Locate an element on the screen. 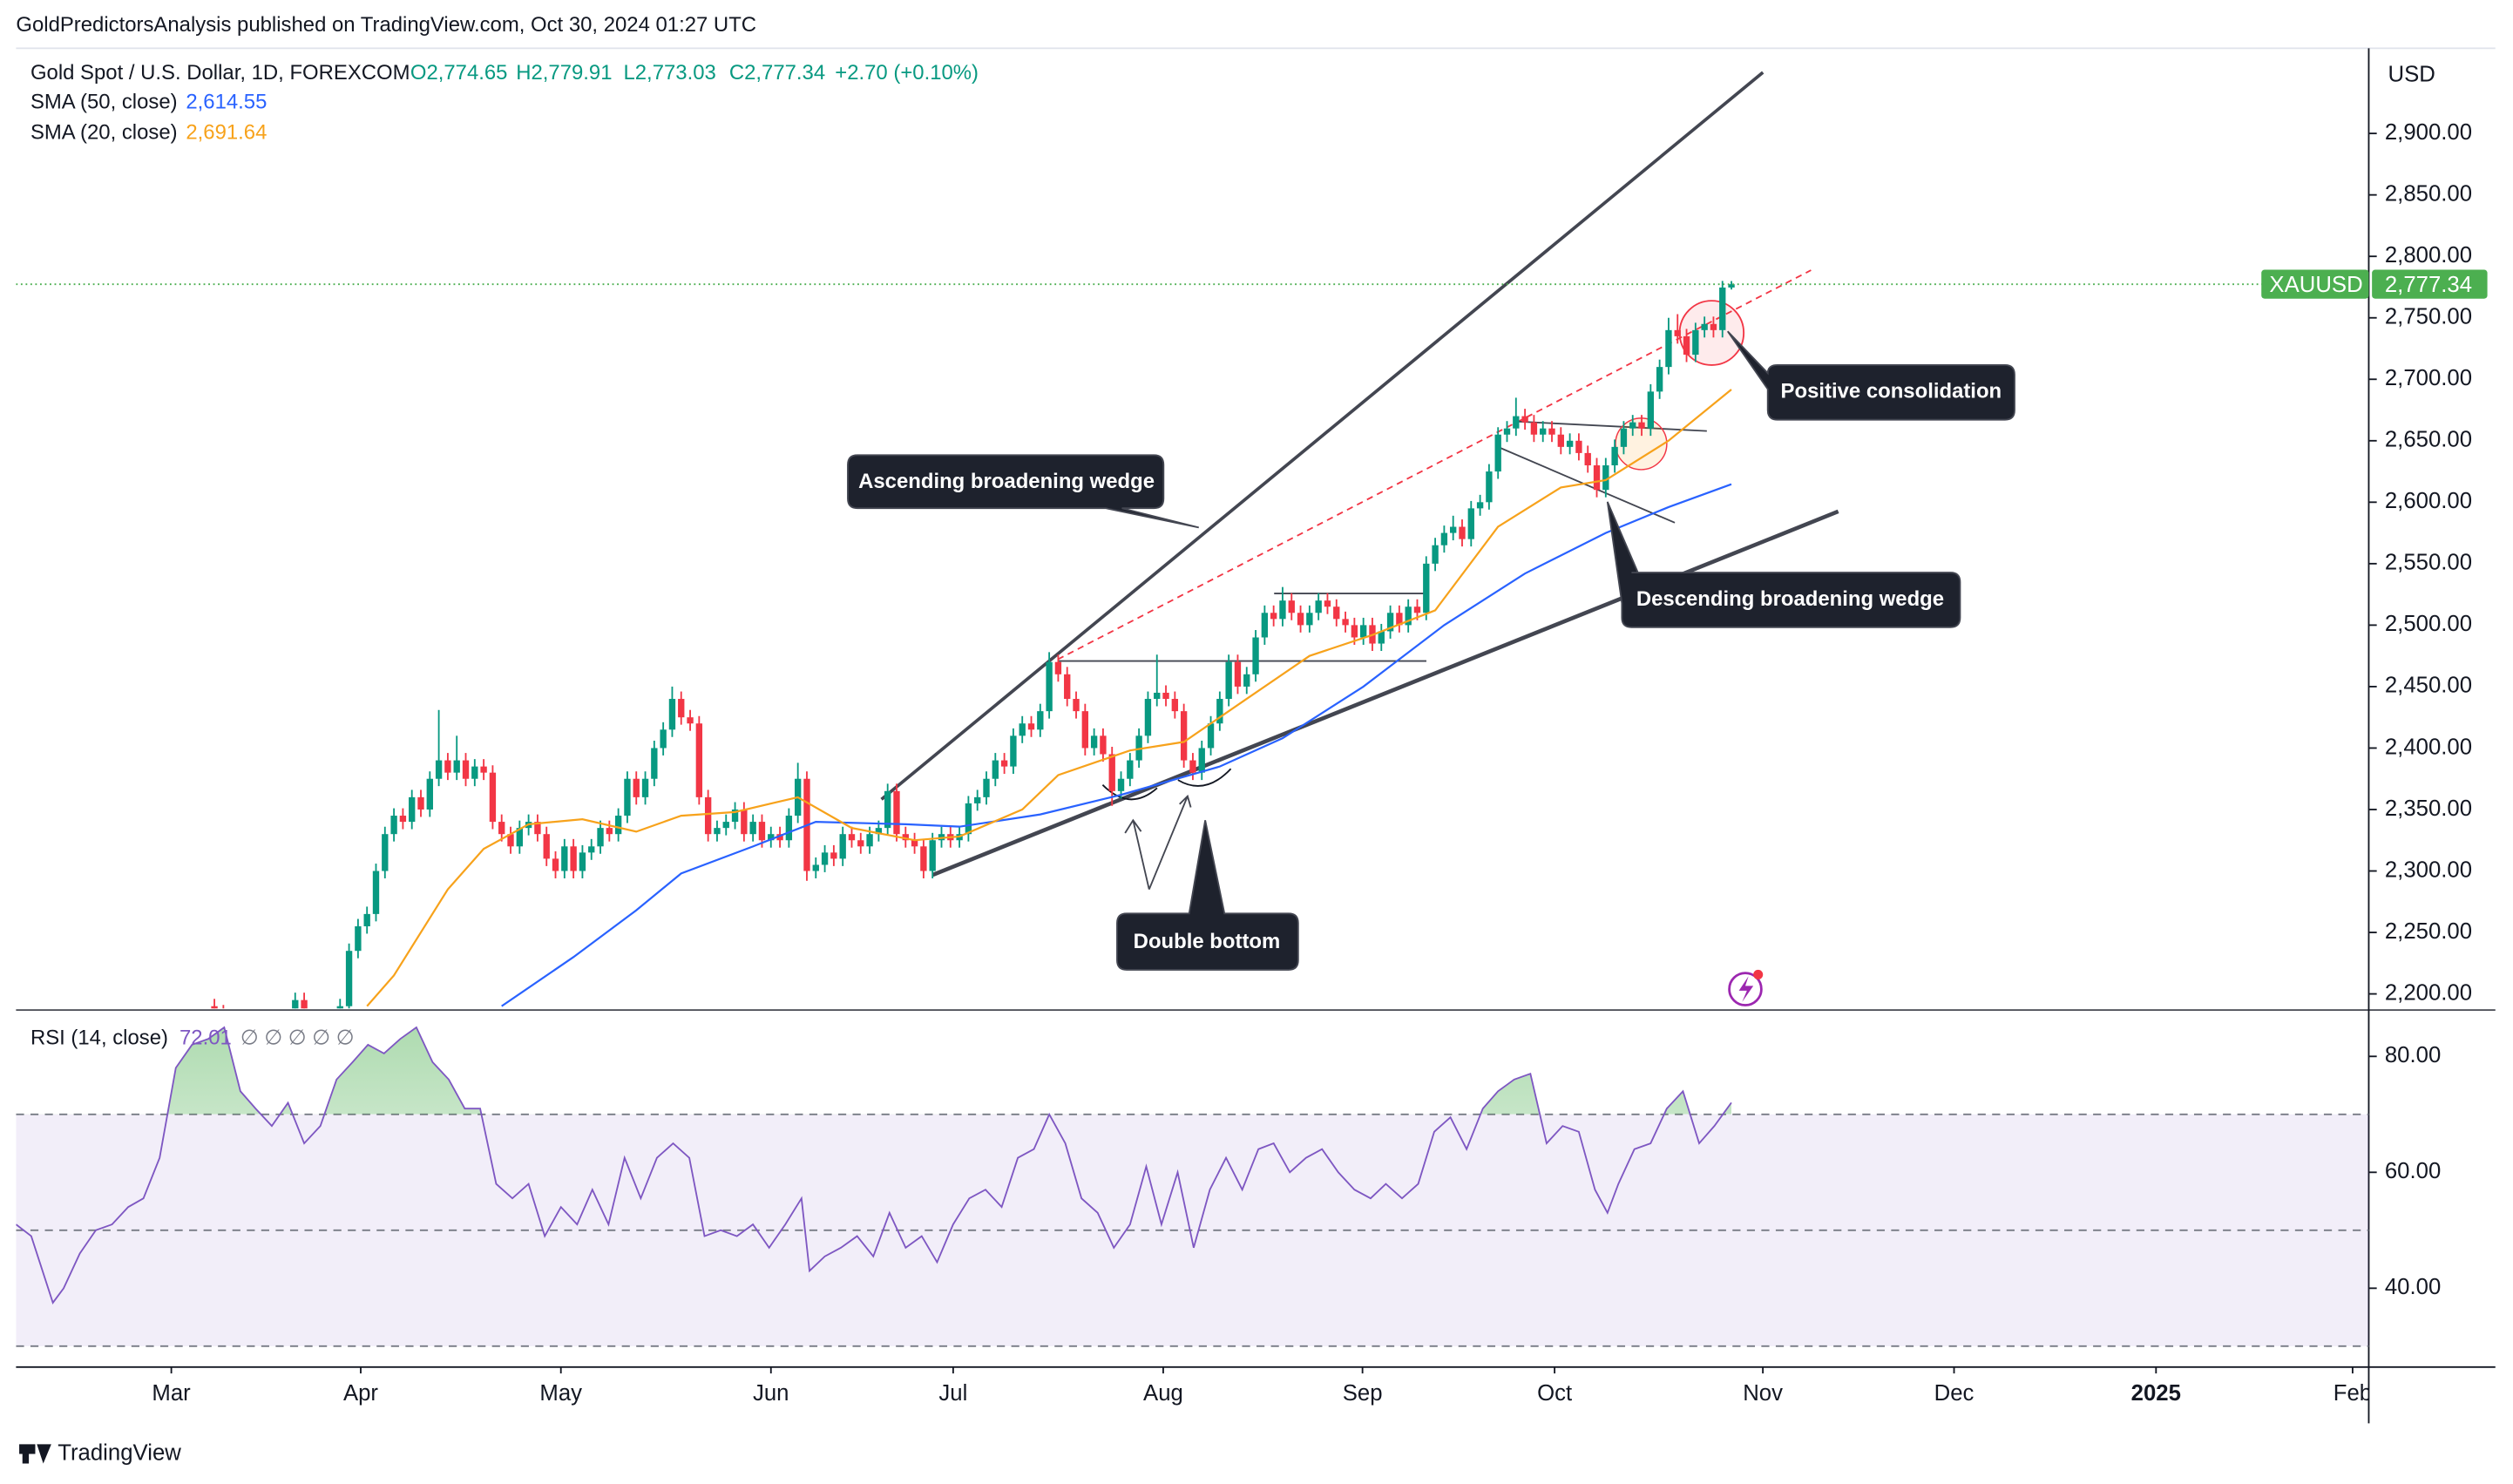  y-tick-label: 2,450.00 is located at coordinates (2428, 686).